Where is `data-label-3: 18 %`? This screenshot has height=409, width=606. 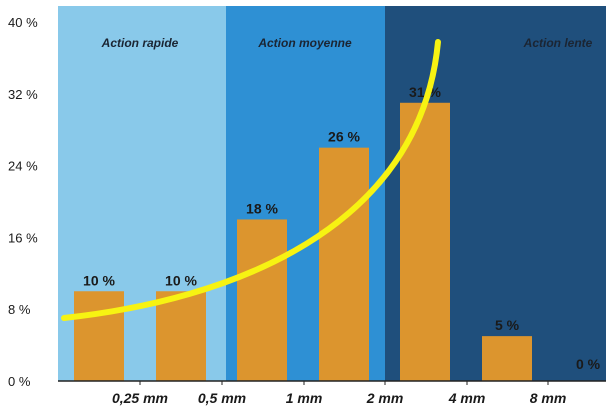 data-label-3: 18 % is located at coordinates (262, 208).